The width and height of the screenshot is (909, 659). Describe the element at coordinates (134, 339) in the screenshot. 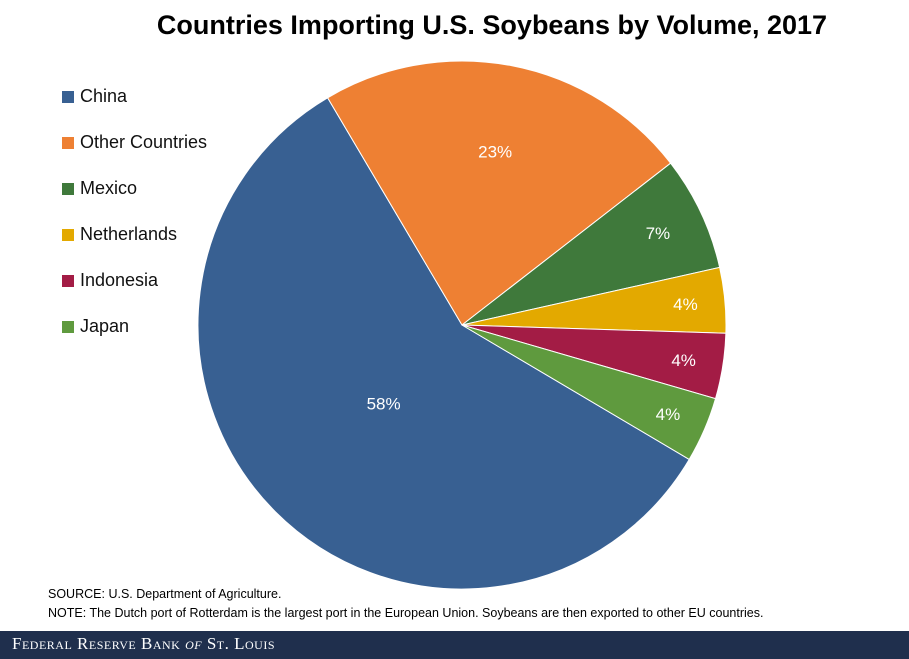

I see `legend-item-5: Japan` at that location.